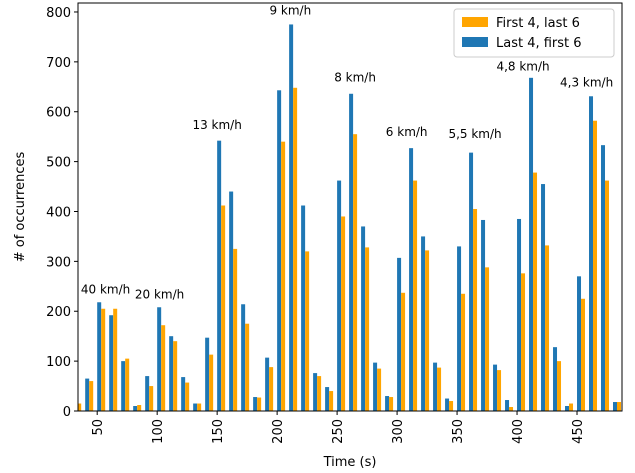 The image size is (635, 473). Describe the element at coordinates (218, 431) in the screenshot. I see `x-tick-label: 150` at that location.